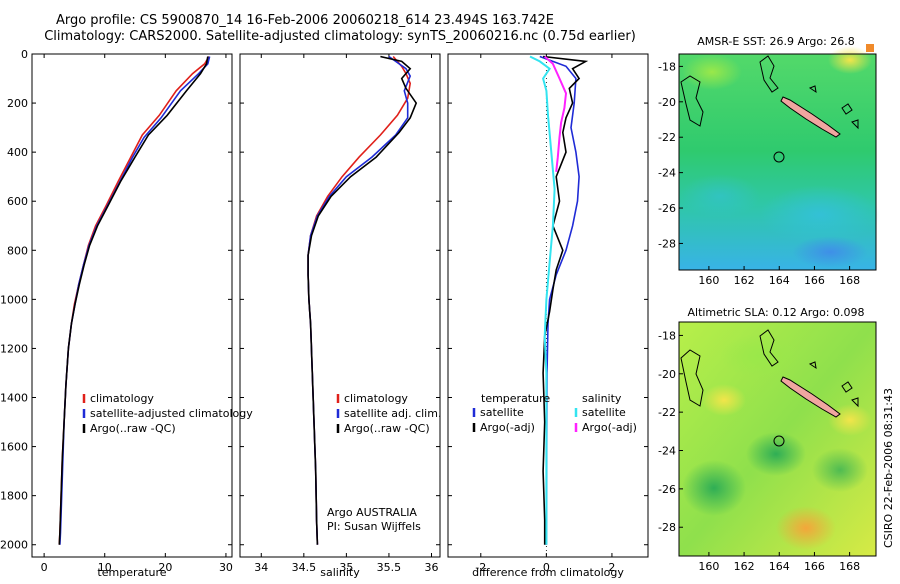  What do you see at coordinates (814, 280) in the screenshot?
I see `sst-map-xtick-label: 166` at bounding box center [814, 280].